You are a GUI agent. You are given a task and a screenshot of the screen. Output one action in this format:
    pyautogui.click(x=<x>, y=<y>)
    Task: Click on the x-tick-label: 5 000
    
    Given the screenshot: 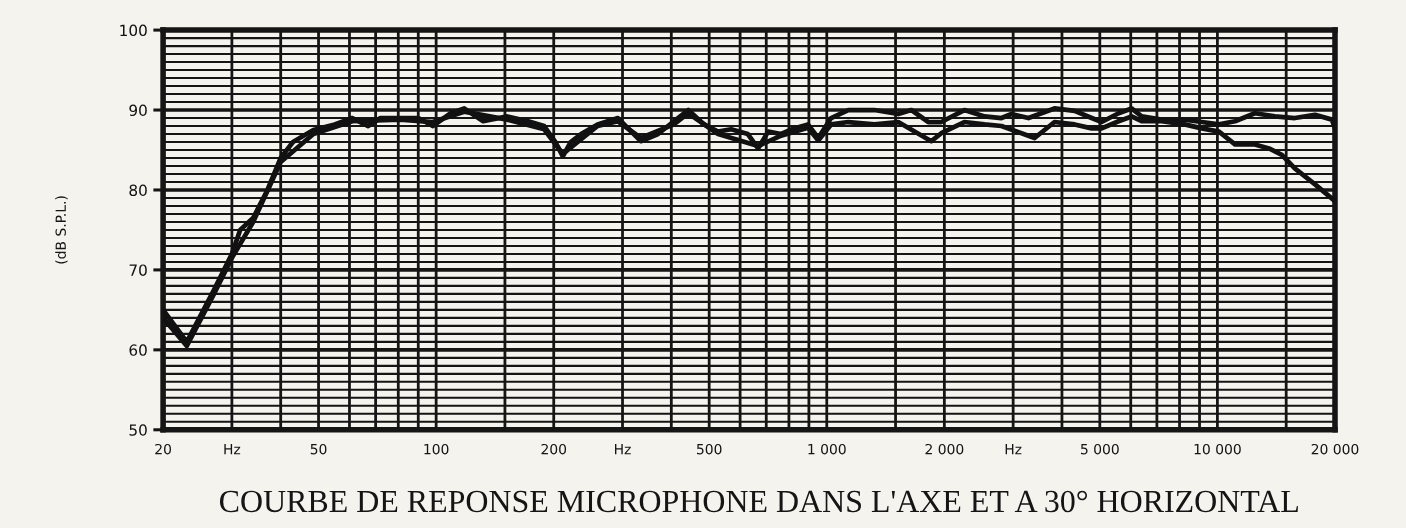 What is the action you would take?
    pyautogui.click(x=1100, y=449)
    